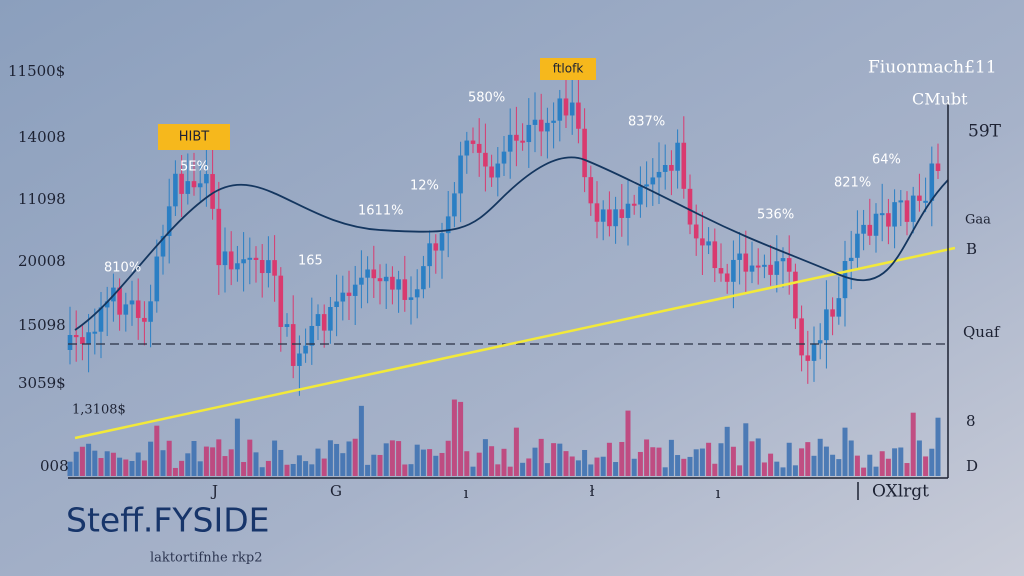  I want to click on right-label: 8, so click(971, 421).